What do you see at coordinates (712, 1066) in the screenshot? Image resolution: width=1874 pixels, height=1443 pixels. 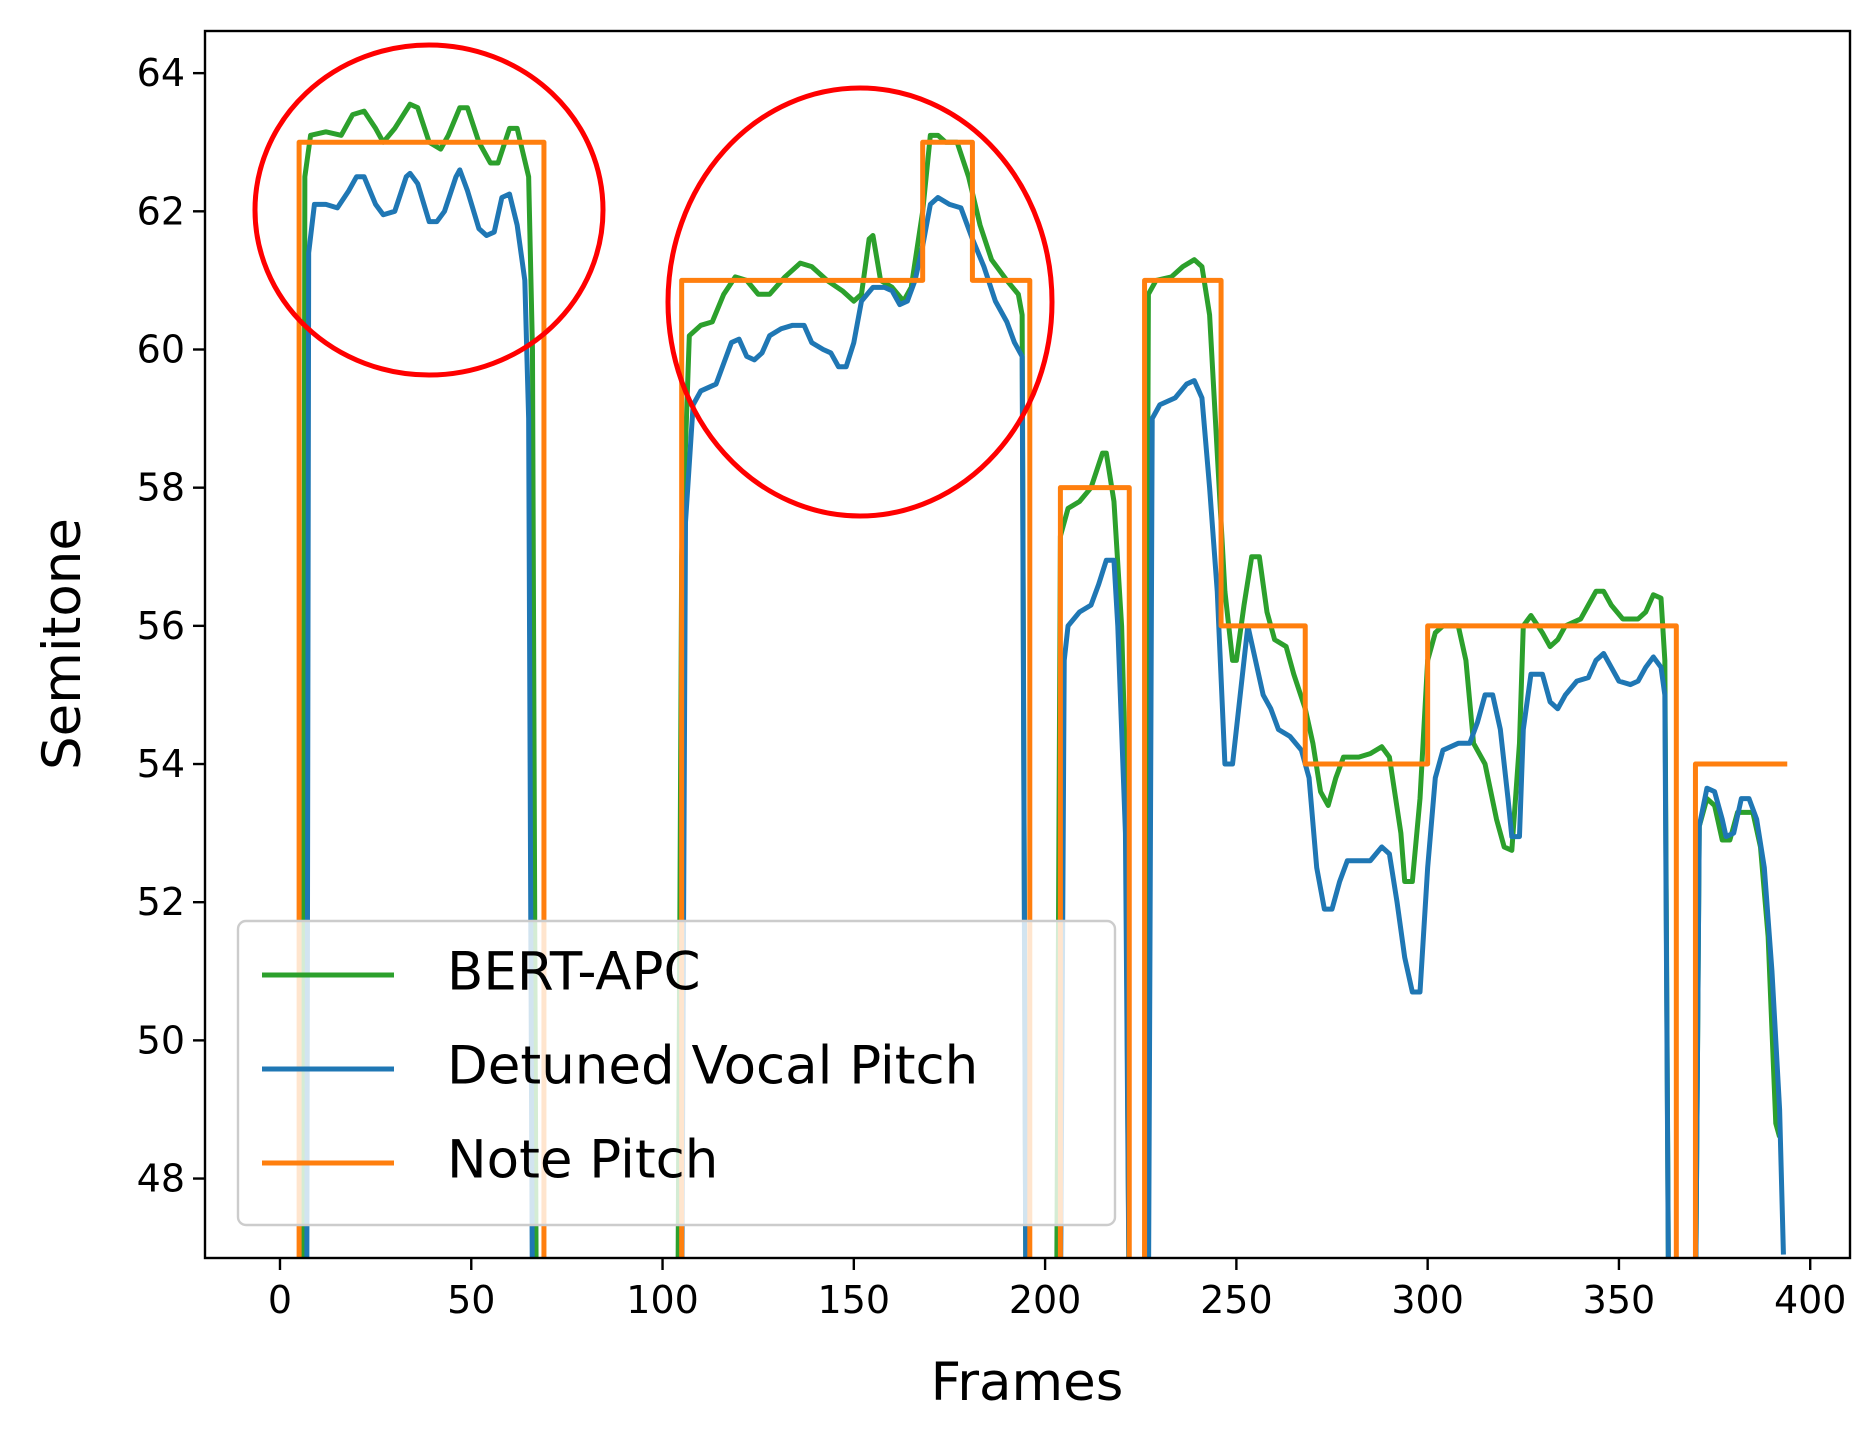 I see `legend-label: Detuned Vocal Pitch` at bounding box center [712, 1066].